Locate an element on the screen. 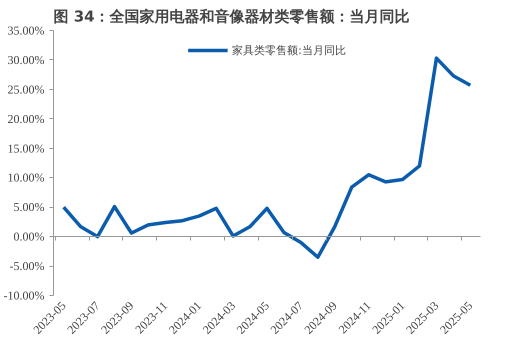 The image size is (516, 346). y-tick-label: 15.00% is located at coordinates (26, 148).